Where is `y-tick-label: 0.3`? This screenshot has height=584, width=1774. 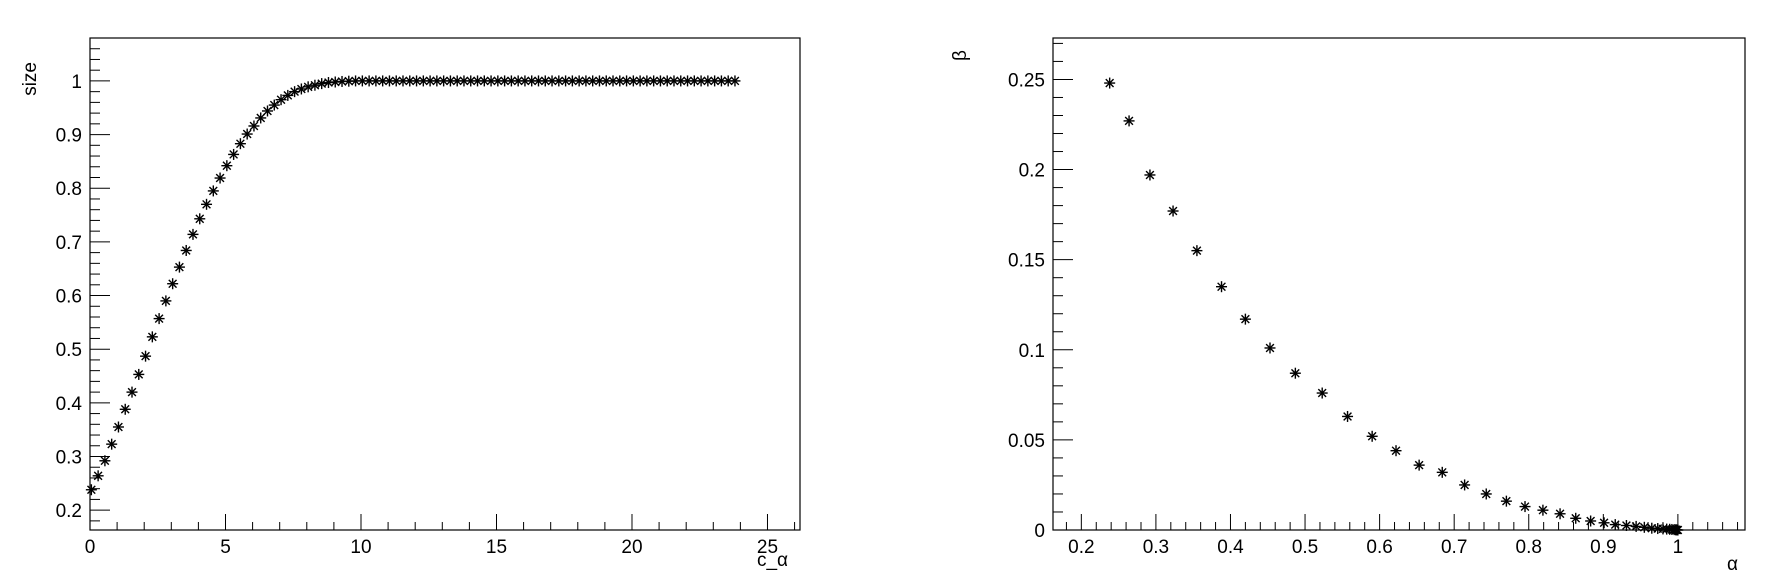 y-tick-label: 0.3 is located at coordinates (69, 457).